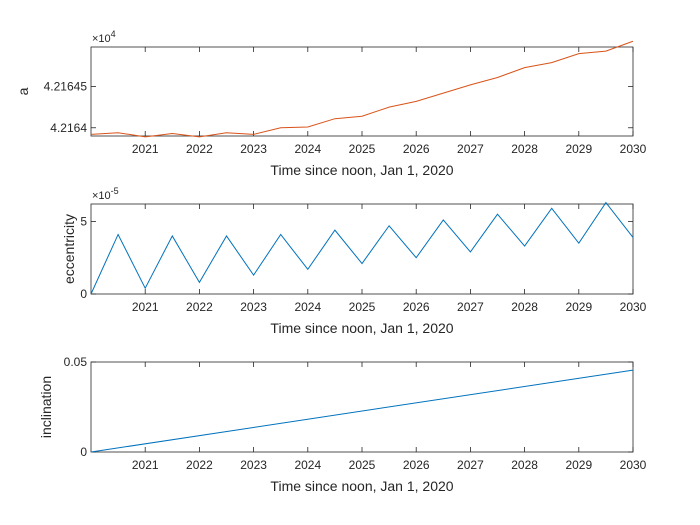 This screenshot has width=700, height=525. I want to click on eccentricity-series-line, so click(362, 248).